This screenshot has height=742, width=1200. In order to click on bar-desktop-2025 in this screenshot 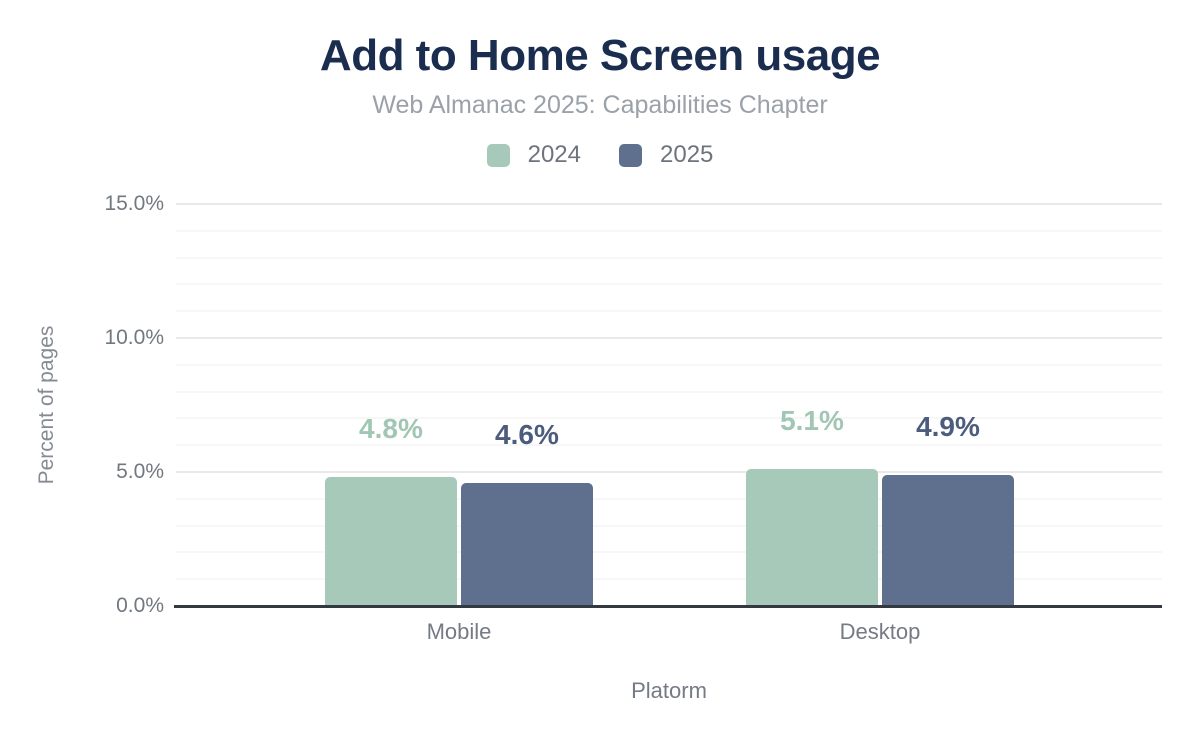, I will do `click(948, 540)`.